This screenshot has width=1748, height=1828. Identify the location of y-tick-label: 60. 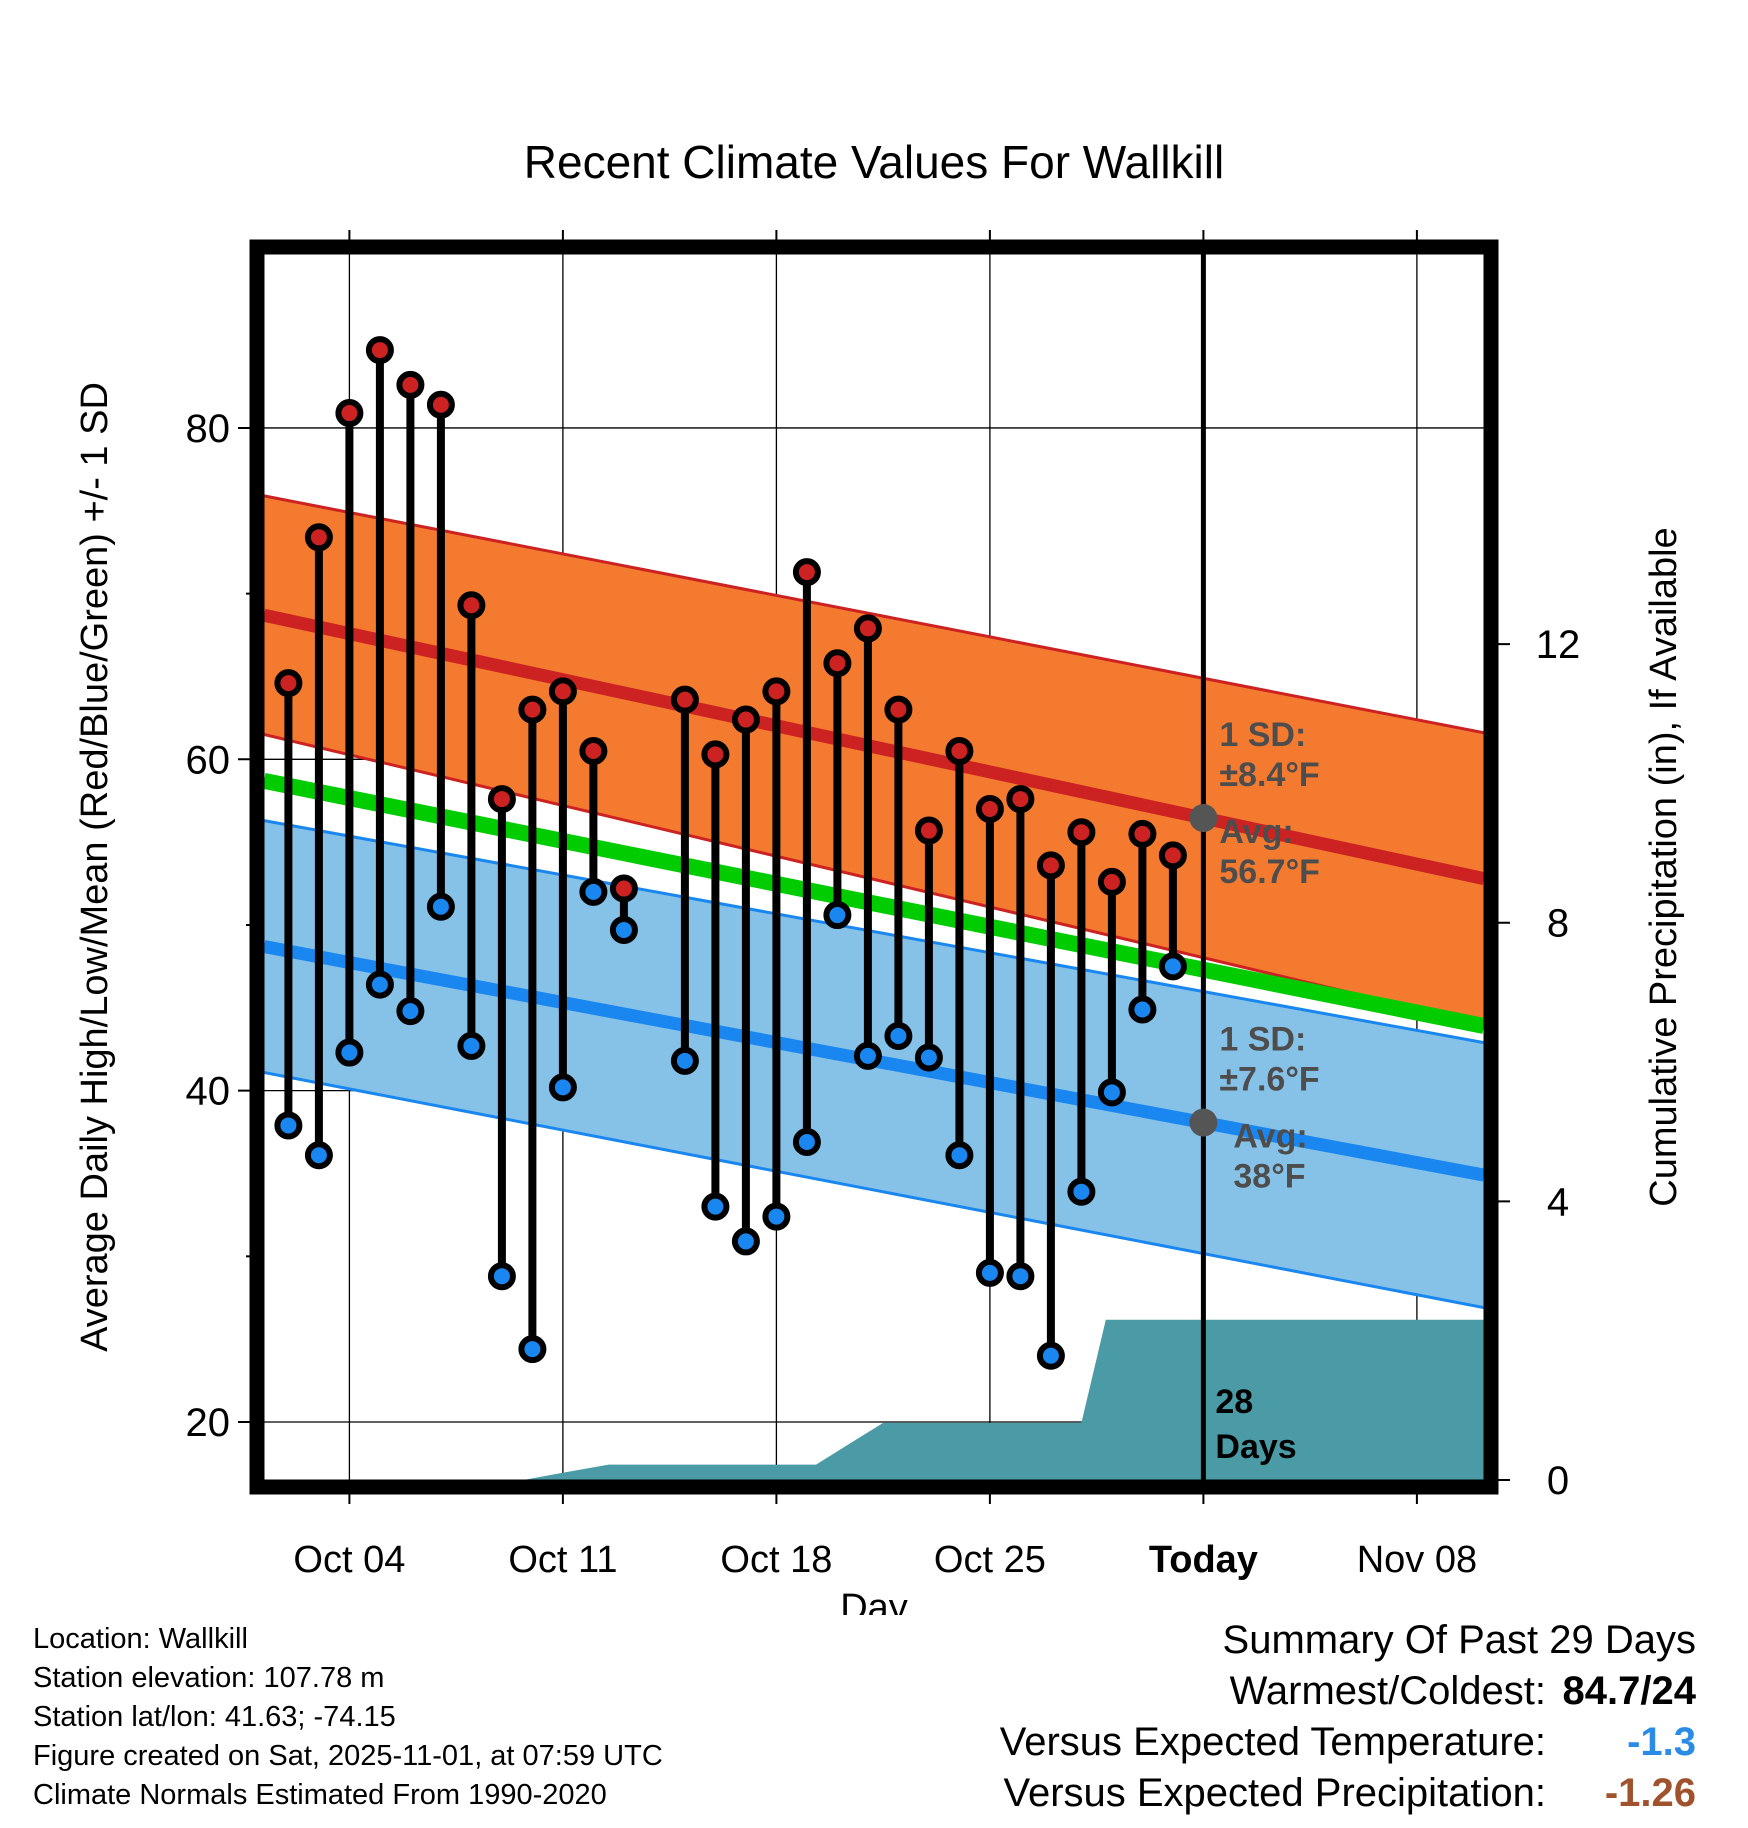
(208, 760).